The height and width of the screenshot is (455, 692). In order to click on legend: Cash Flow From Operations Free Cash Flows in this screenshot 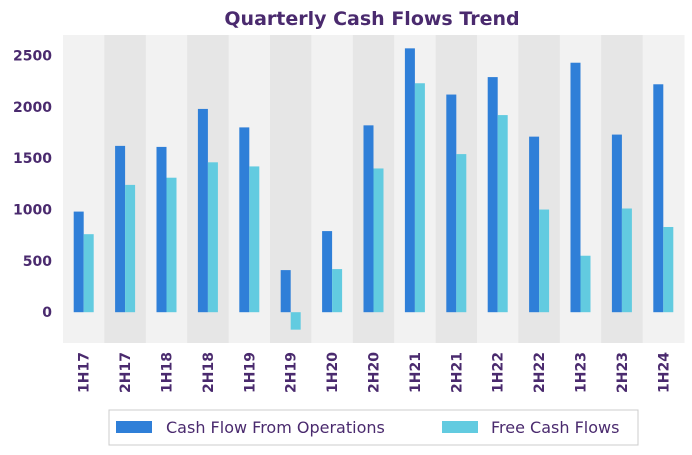, I will do `click(373, 427)`.